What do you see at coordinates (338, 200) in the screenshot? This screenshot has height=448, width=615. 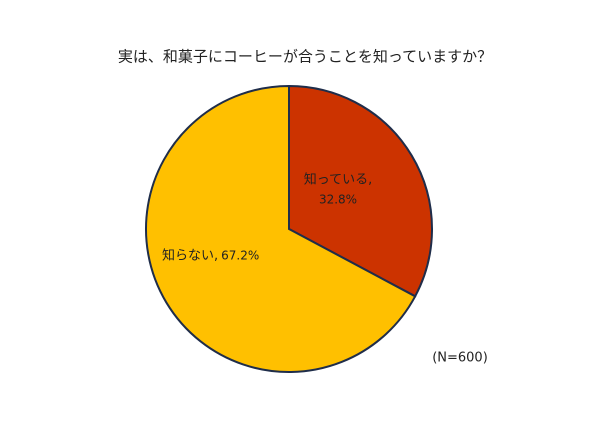 I see `slice-value-label: 32.8%` at bounding box center [338, 200].